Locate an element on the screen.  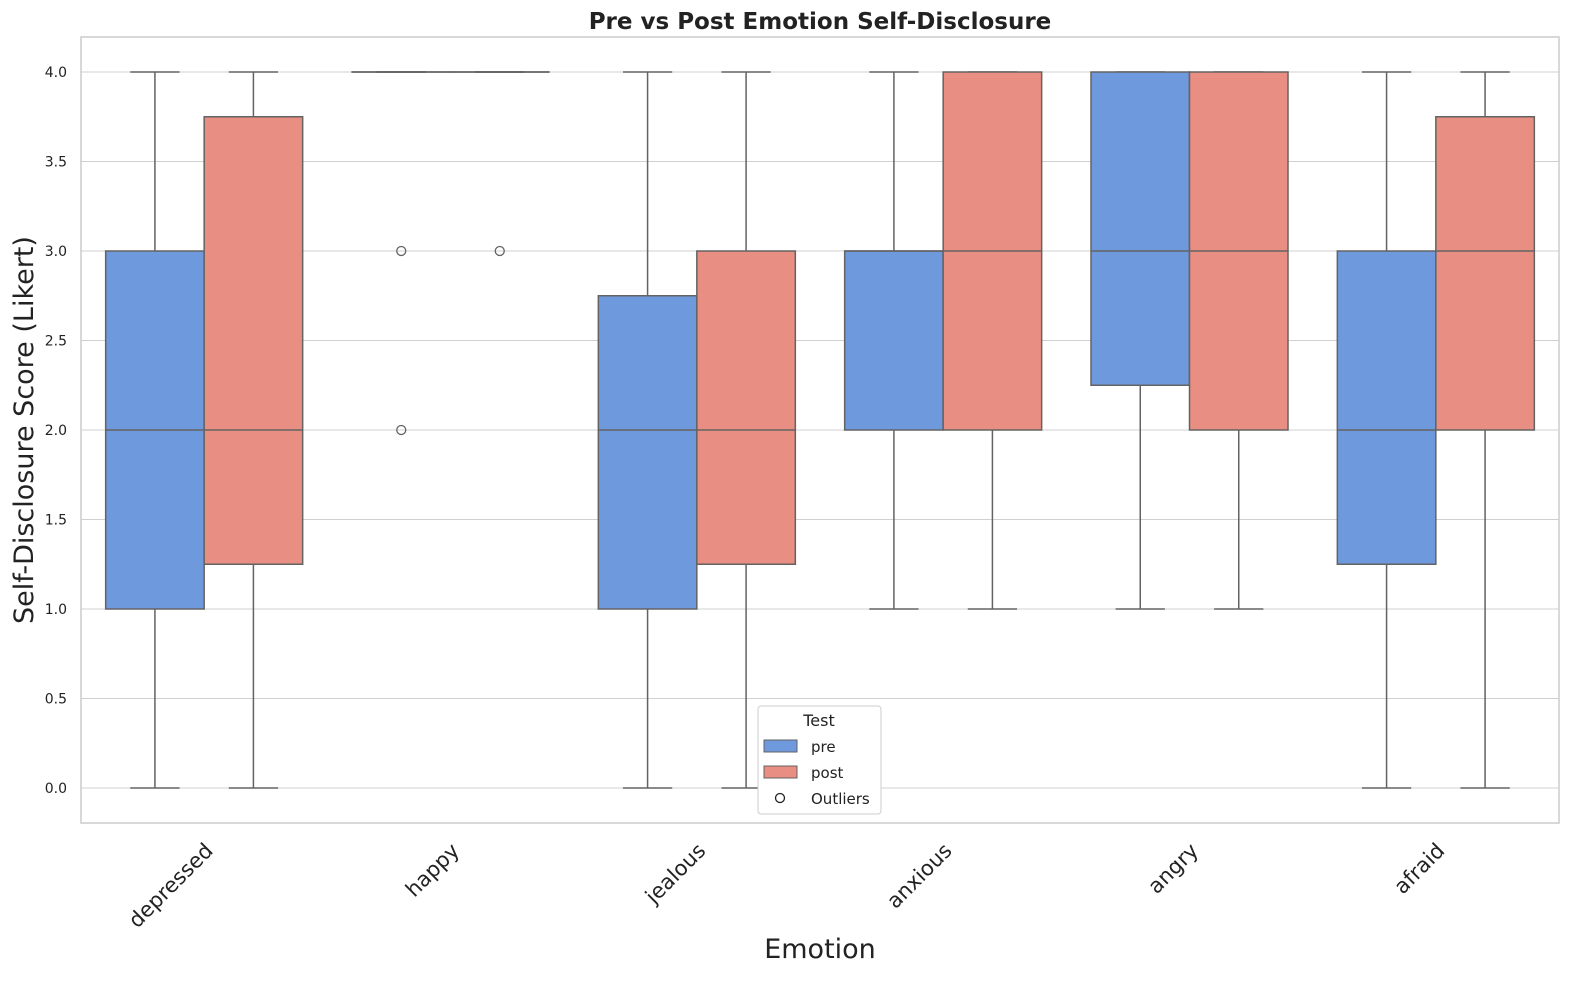
box-post-happy is located at coordinates (499, 164).